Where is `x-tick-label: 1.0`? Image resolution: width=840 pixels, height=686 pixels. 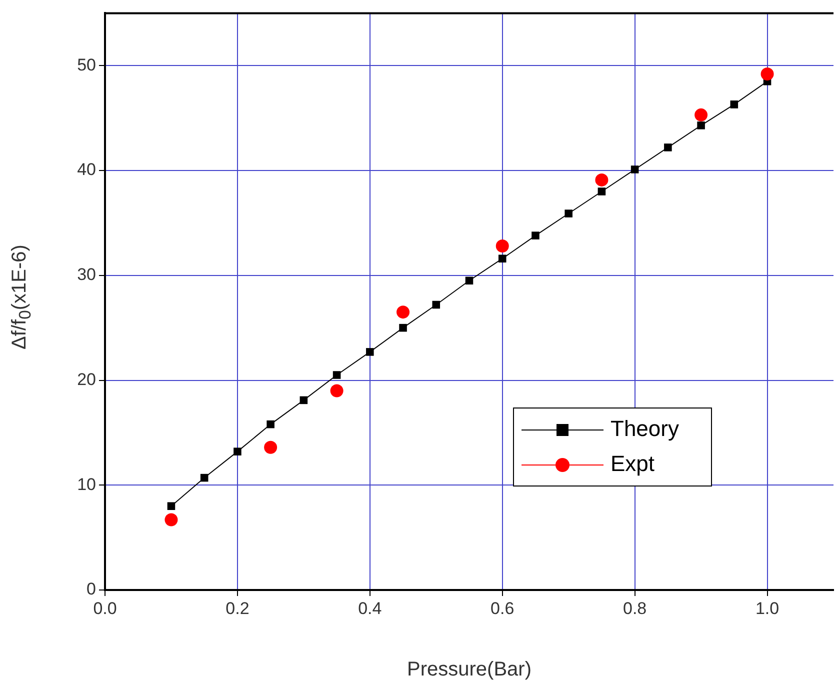
x-tick-label: 1.0 is located at coordinates (767, 608).